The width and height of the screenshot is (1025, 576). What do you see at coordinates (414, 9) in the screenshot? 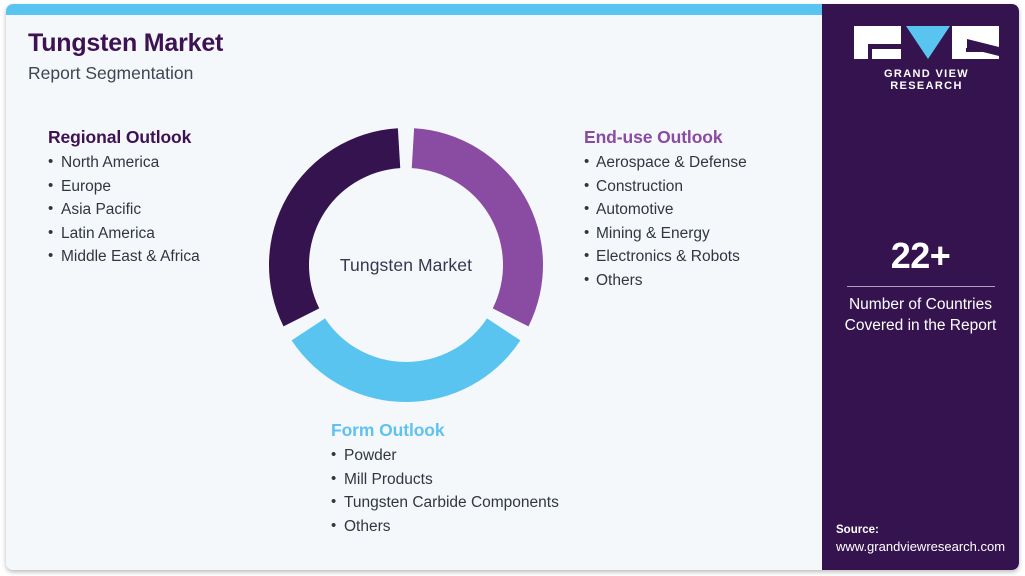
I see `top-accent-bar` at bounding box center [414, 9].